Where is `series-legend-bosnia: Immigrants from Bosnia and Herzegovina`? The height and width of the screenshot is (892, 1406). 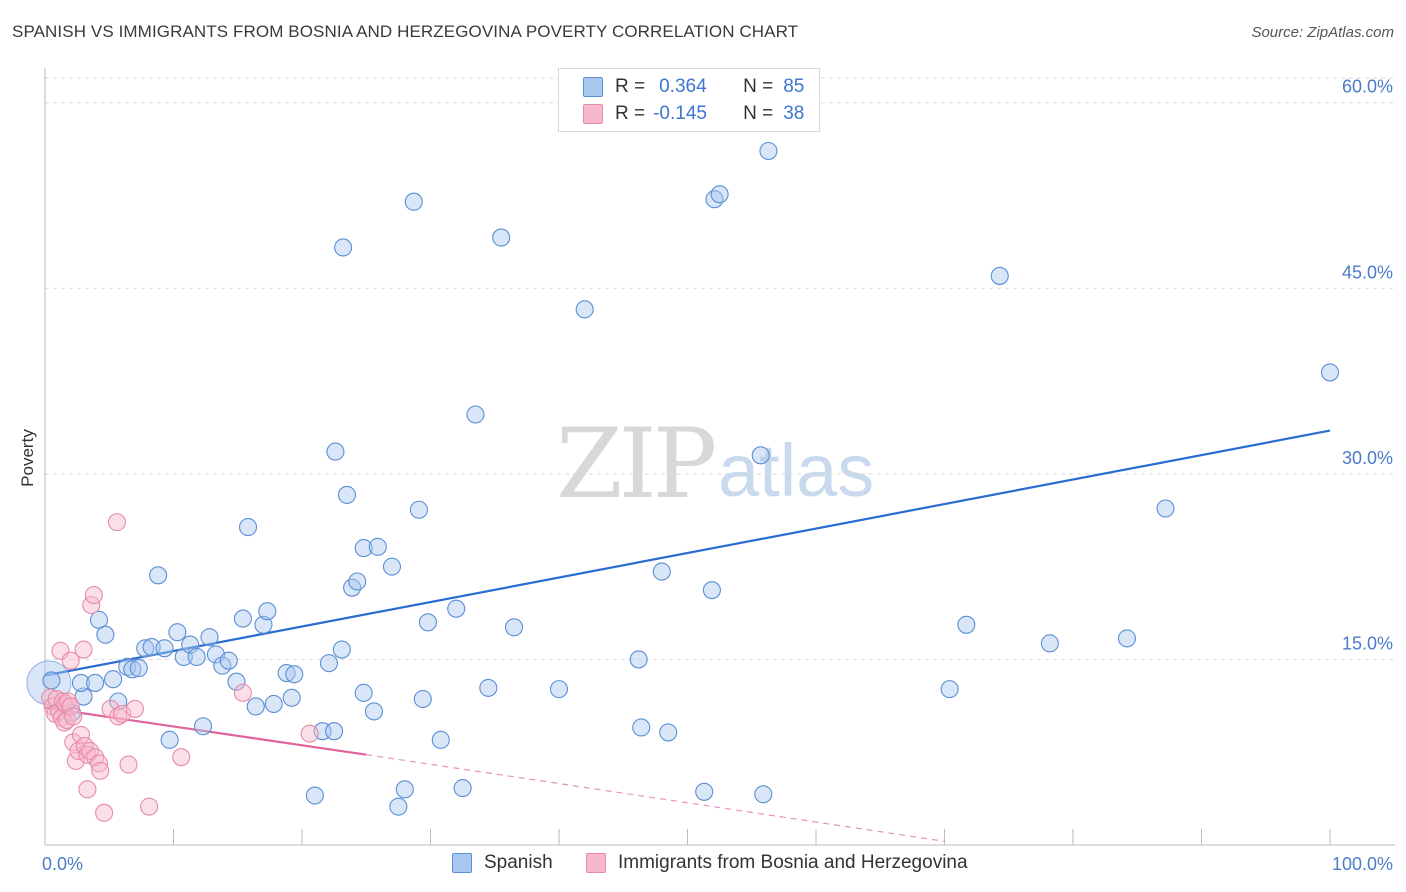 series-legend-bosnia: Immigrants from Bosnia and Herzegovina is located at coordinates (777, 863).